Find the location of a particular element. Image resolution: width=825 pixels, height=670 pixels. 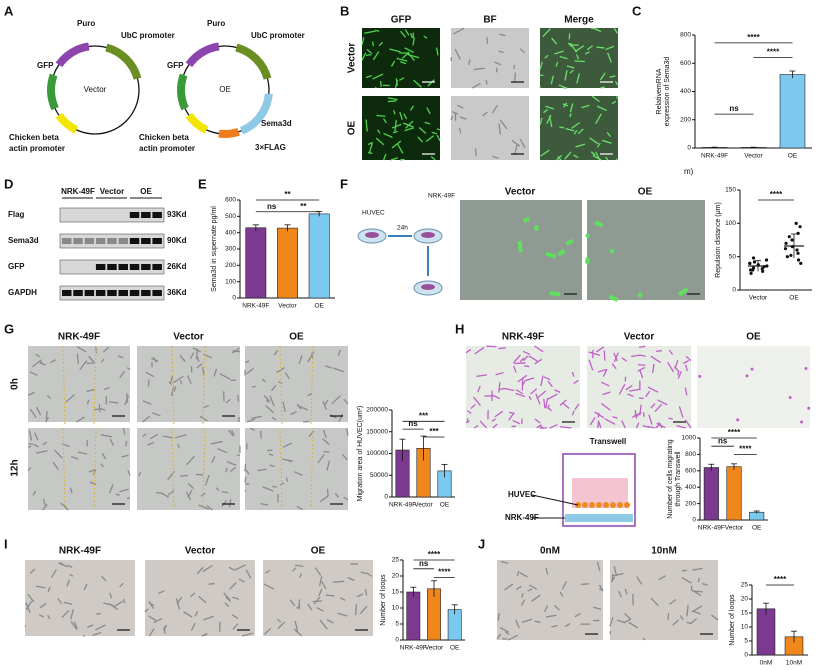

bar is located at coordinates (734, 493).